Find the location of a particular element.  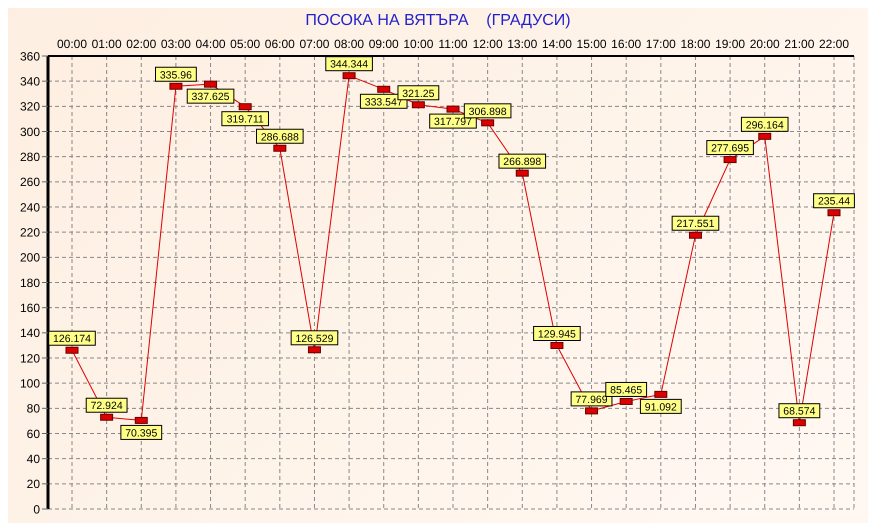

x-tick-label: 05:00 is located at coordinates (245, 44).